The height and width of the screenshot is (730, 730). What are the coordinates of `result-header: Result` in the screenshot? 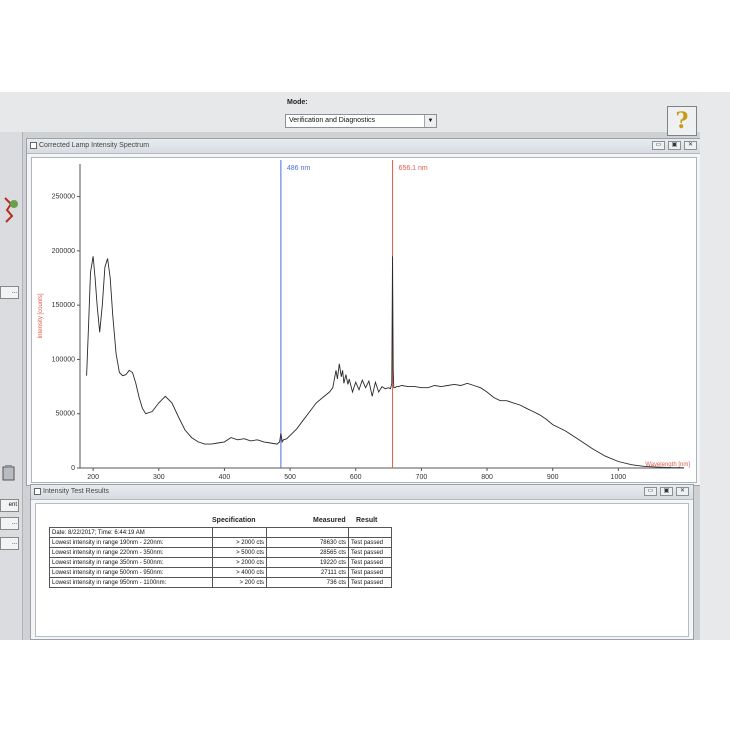 It's located at (367, 520).